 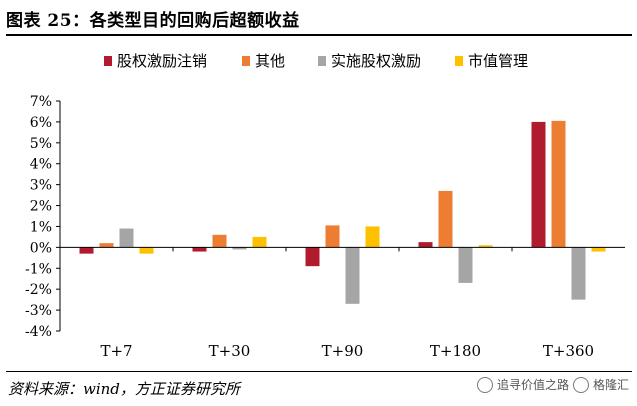 What do you see at coordinates (43, 217) in the screenshot?
I see `y-axis: -4% -3% -2% -1% 0% 1% 2% 3% 4% 5% 6% 7%` at bounding box center [43, 217].